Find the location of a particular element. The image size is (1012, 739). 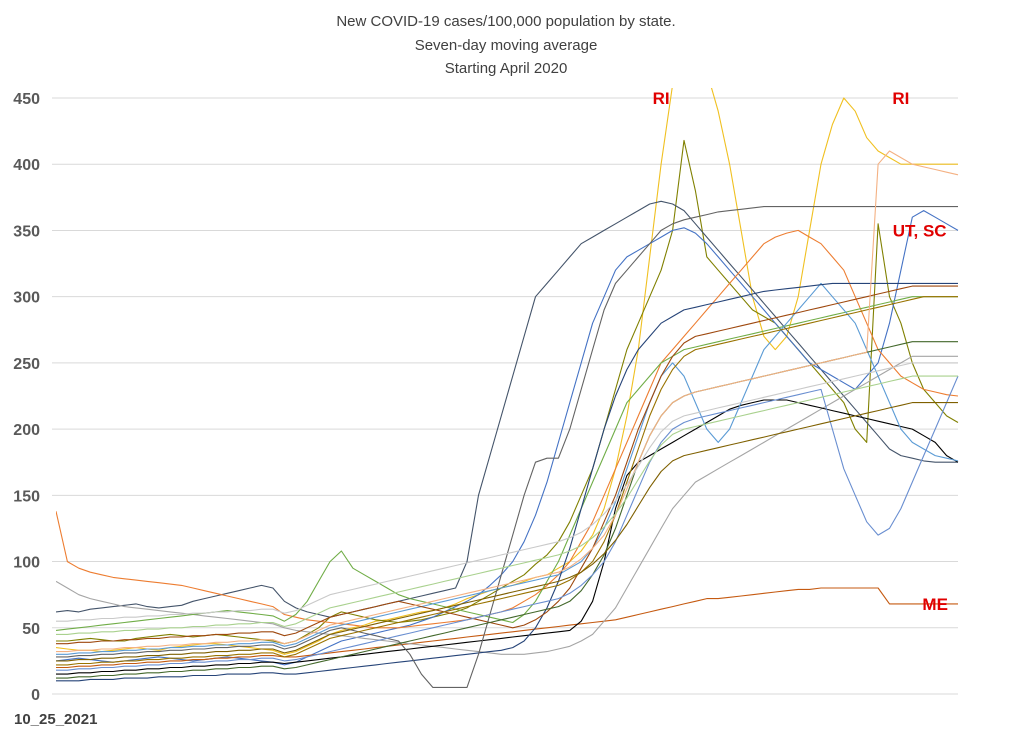

y-tick-label: 400 is located at coordinates (26, 165).